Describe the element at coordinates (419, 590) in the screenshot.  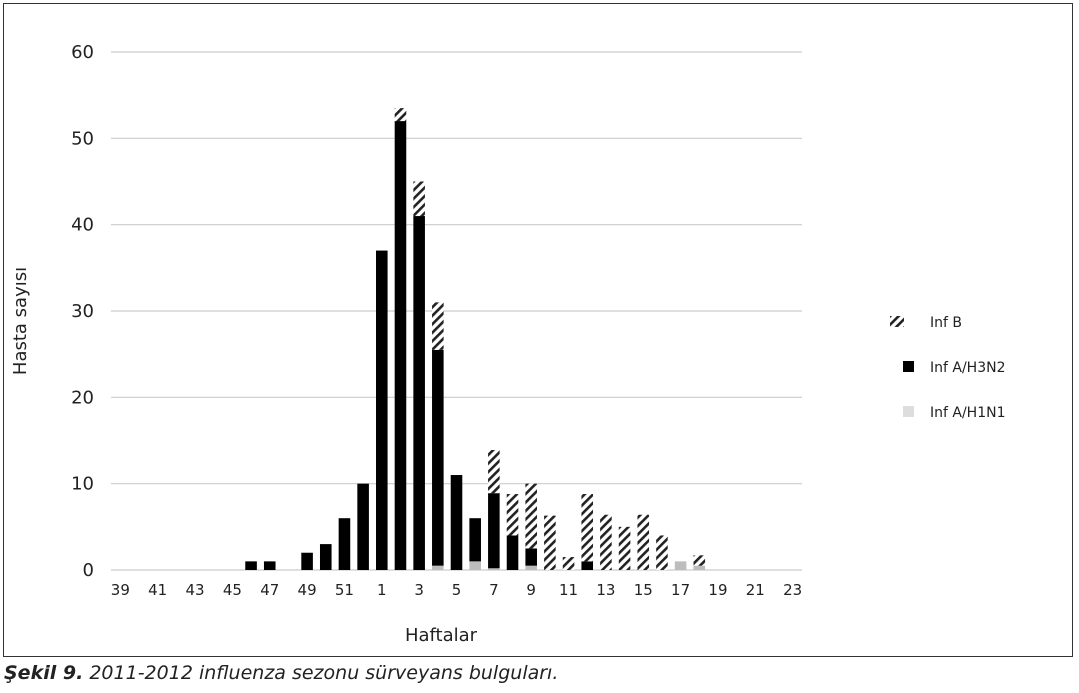
I see `x-tick-label: 3` at that location.